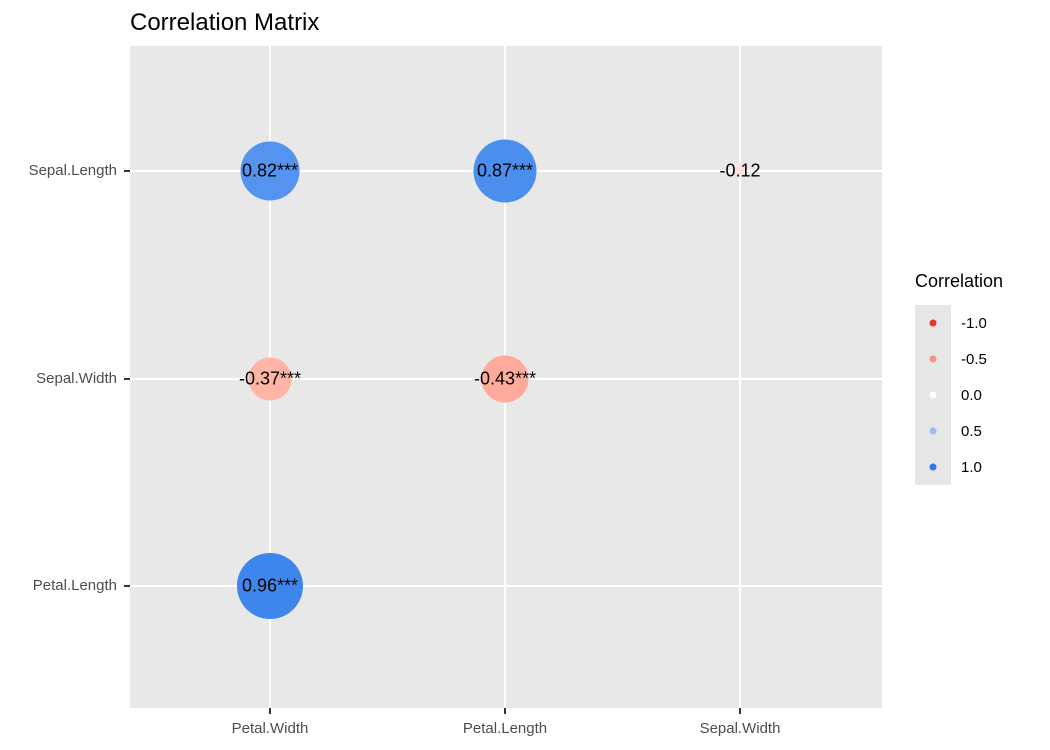 The image size is (1050, 750). What do you see at coordinates (225, 22) in the screenshot?
I see `plot-title: Correlation Matrix` at bounding box center [225, 22].